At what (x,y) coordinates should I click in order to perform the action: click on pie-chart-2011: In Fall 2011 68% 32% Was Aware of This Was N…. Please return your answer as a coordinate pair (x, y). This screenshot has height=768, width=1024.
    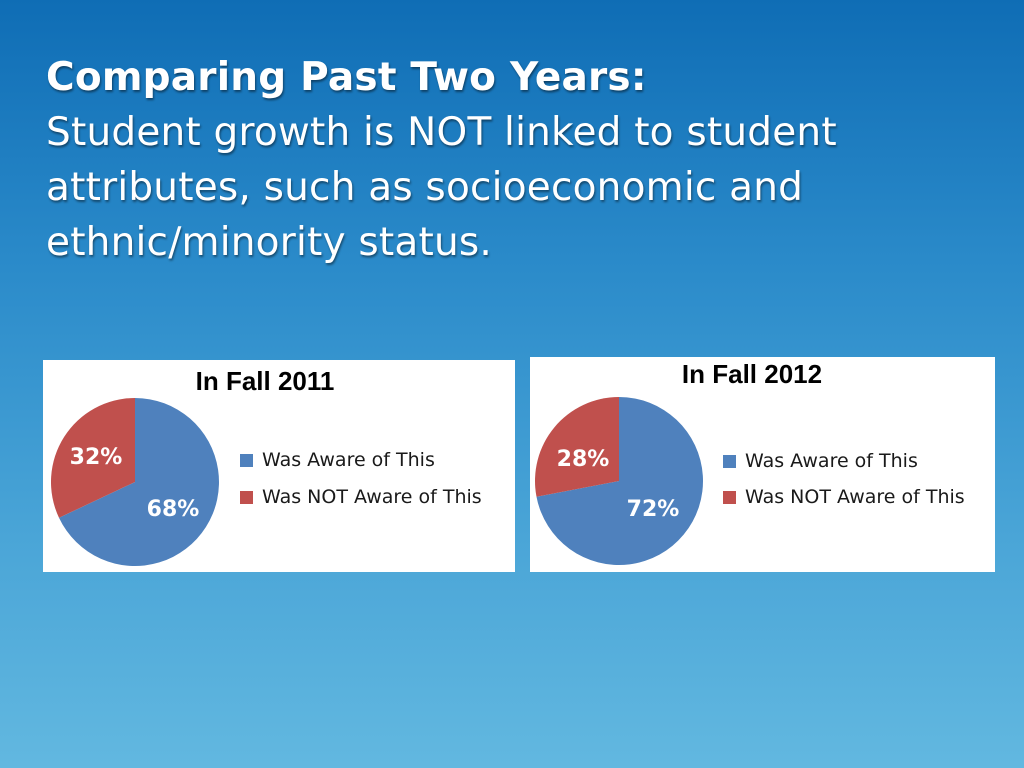
    Looking at the image, I should click on (266, 466).